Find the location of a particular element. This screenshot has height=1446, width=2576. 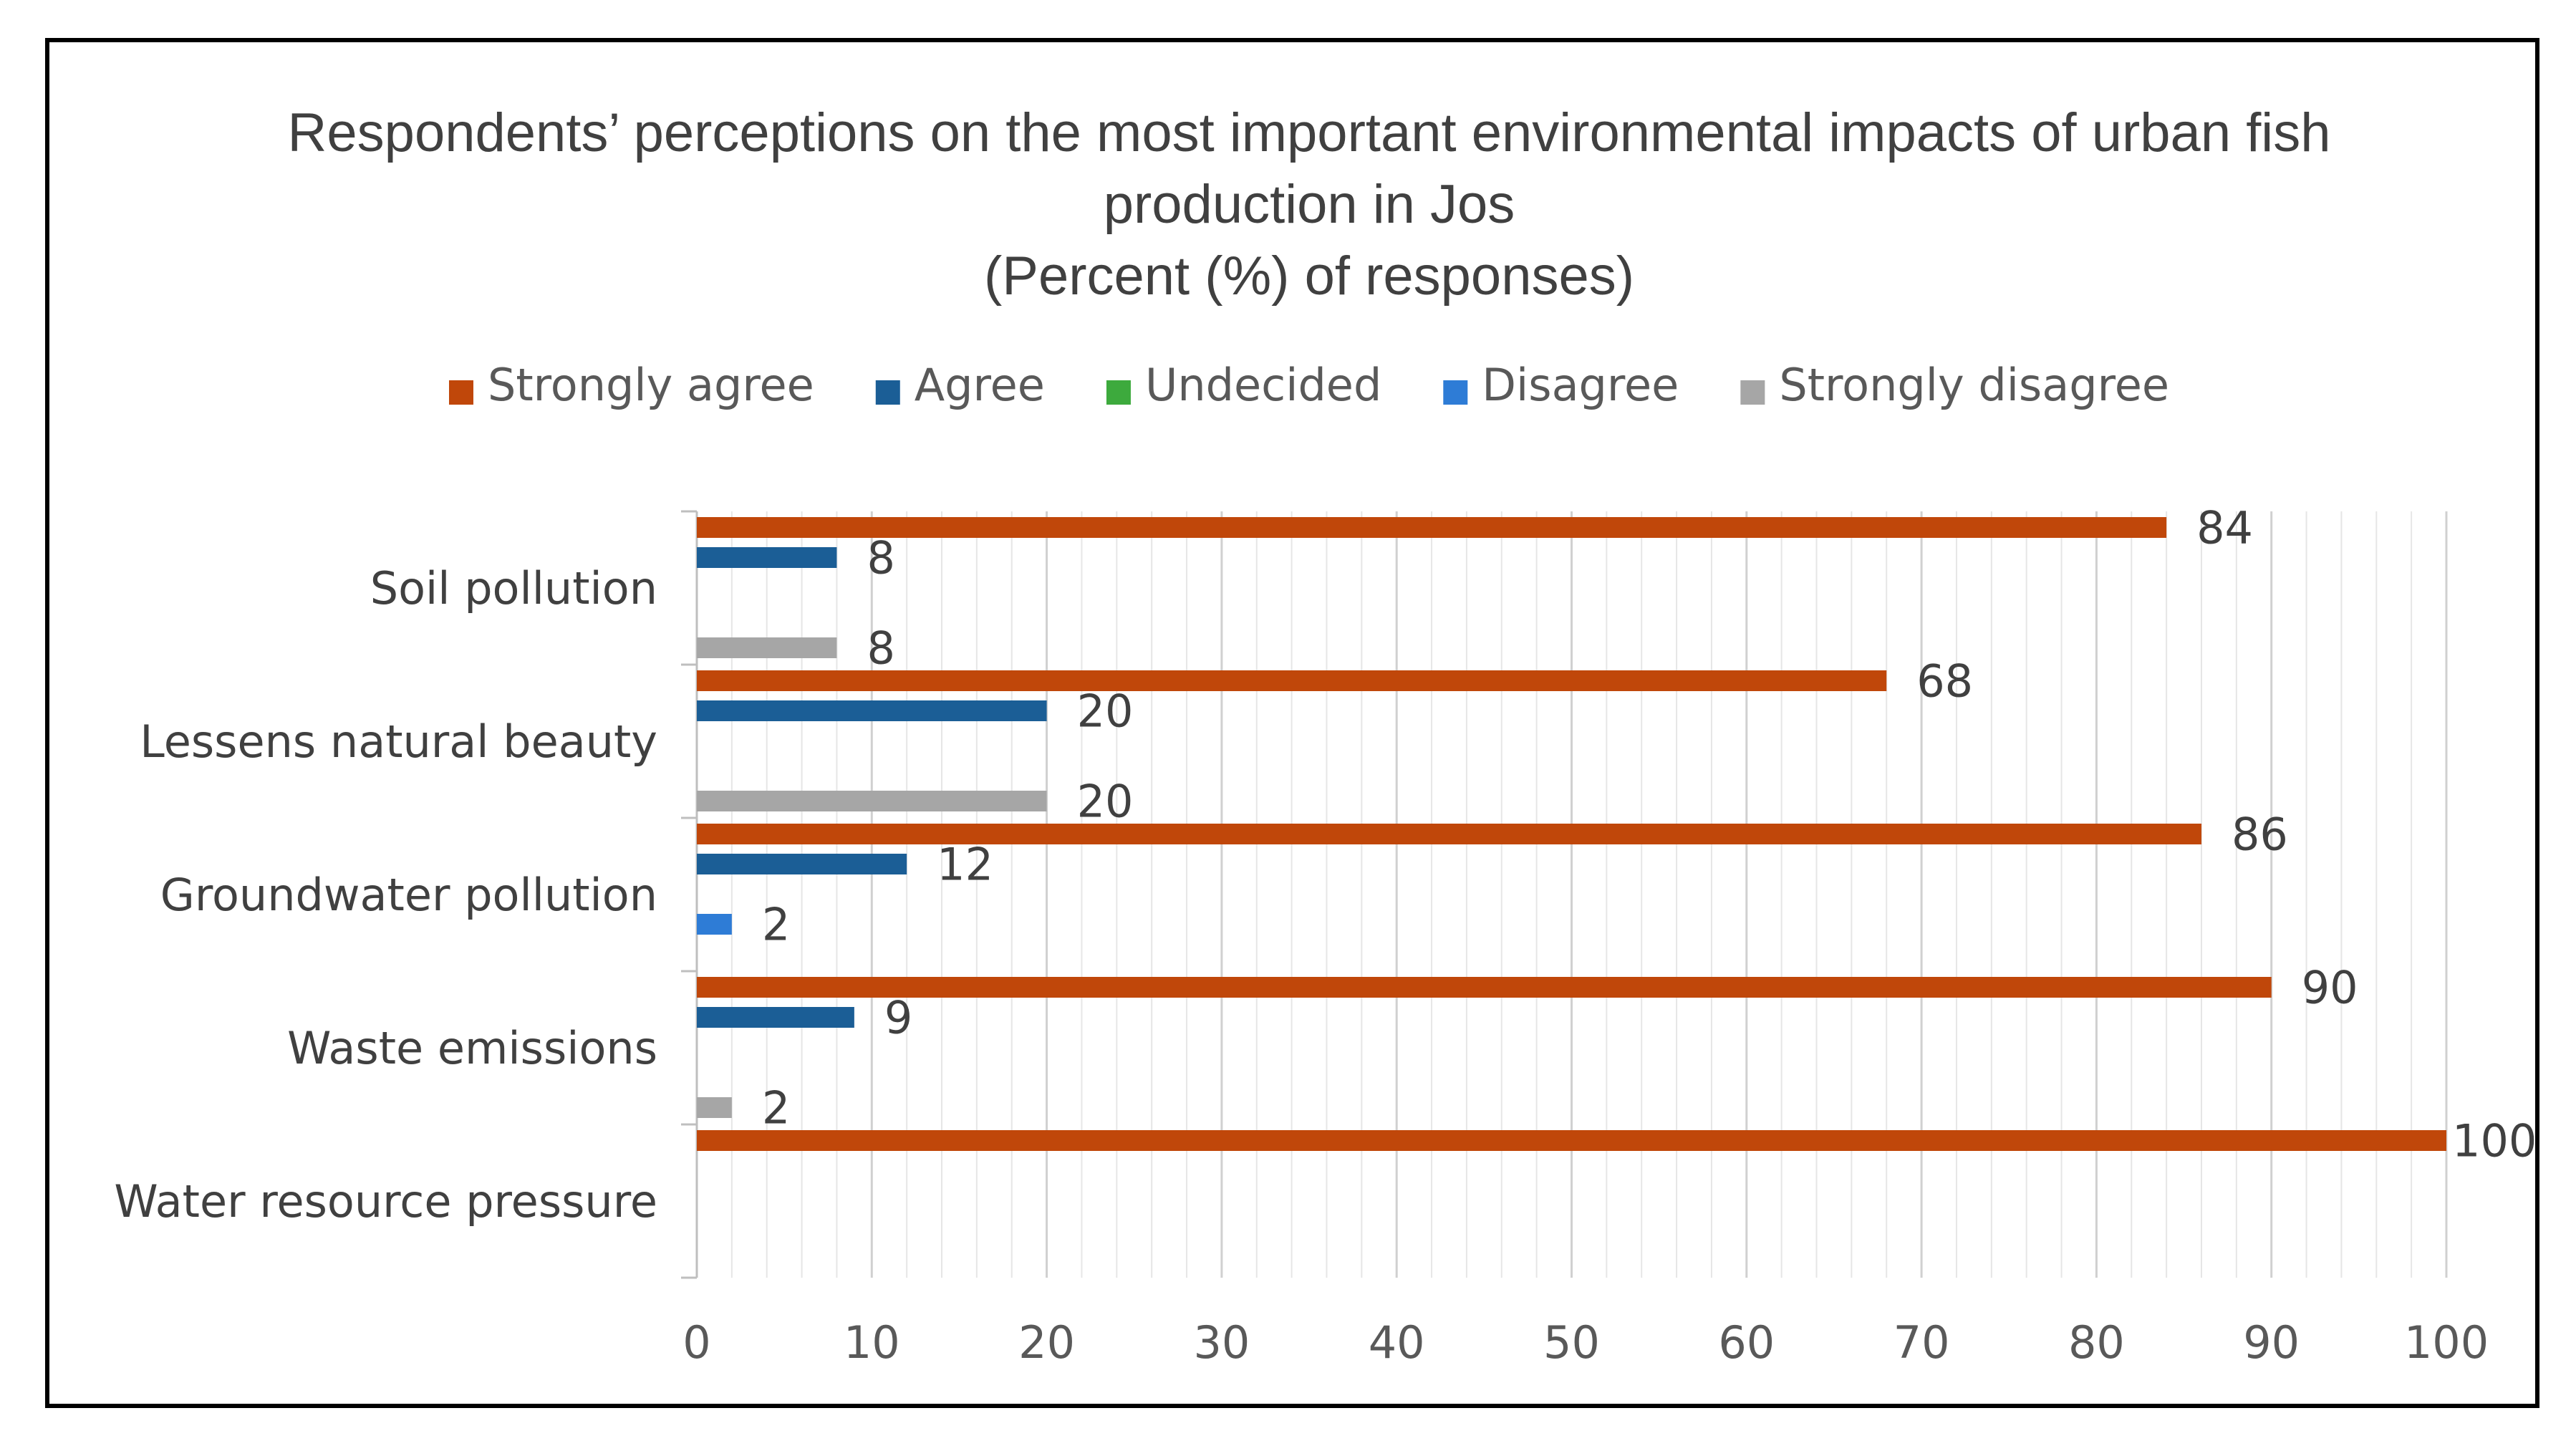

data-label: 86 is located at coordinates (2260, 835).